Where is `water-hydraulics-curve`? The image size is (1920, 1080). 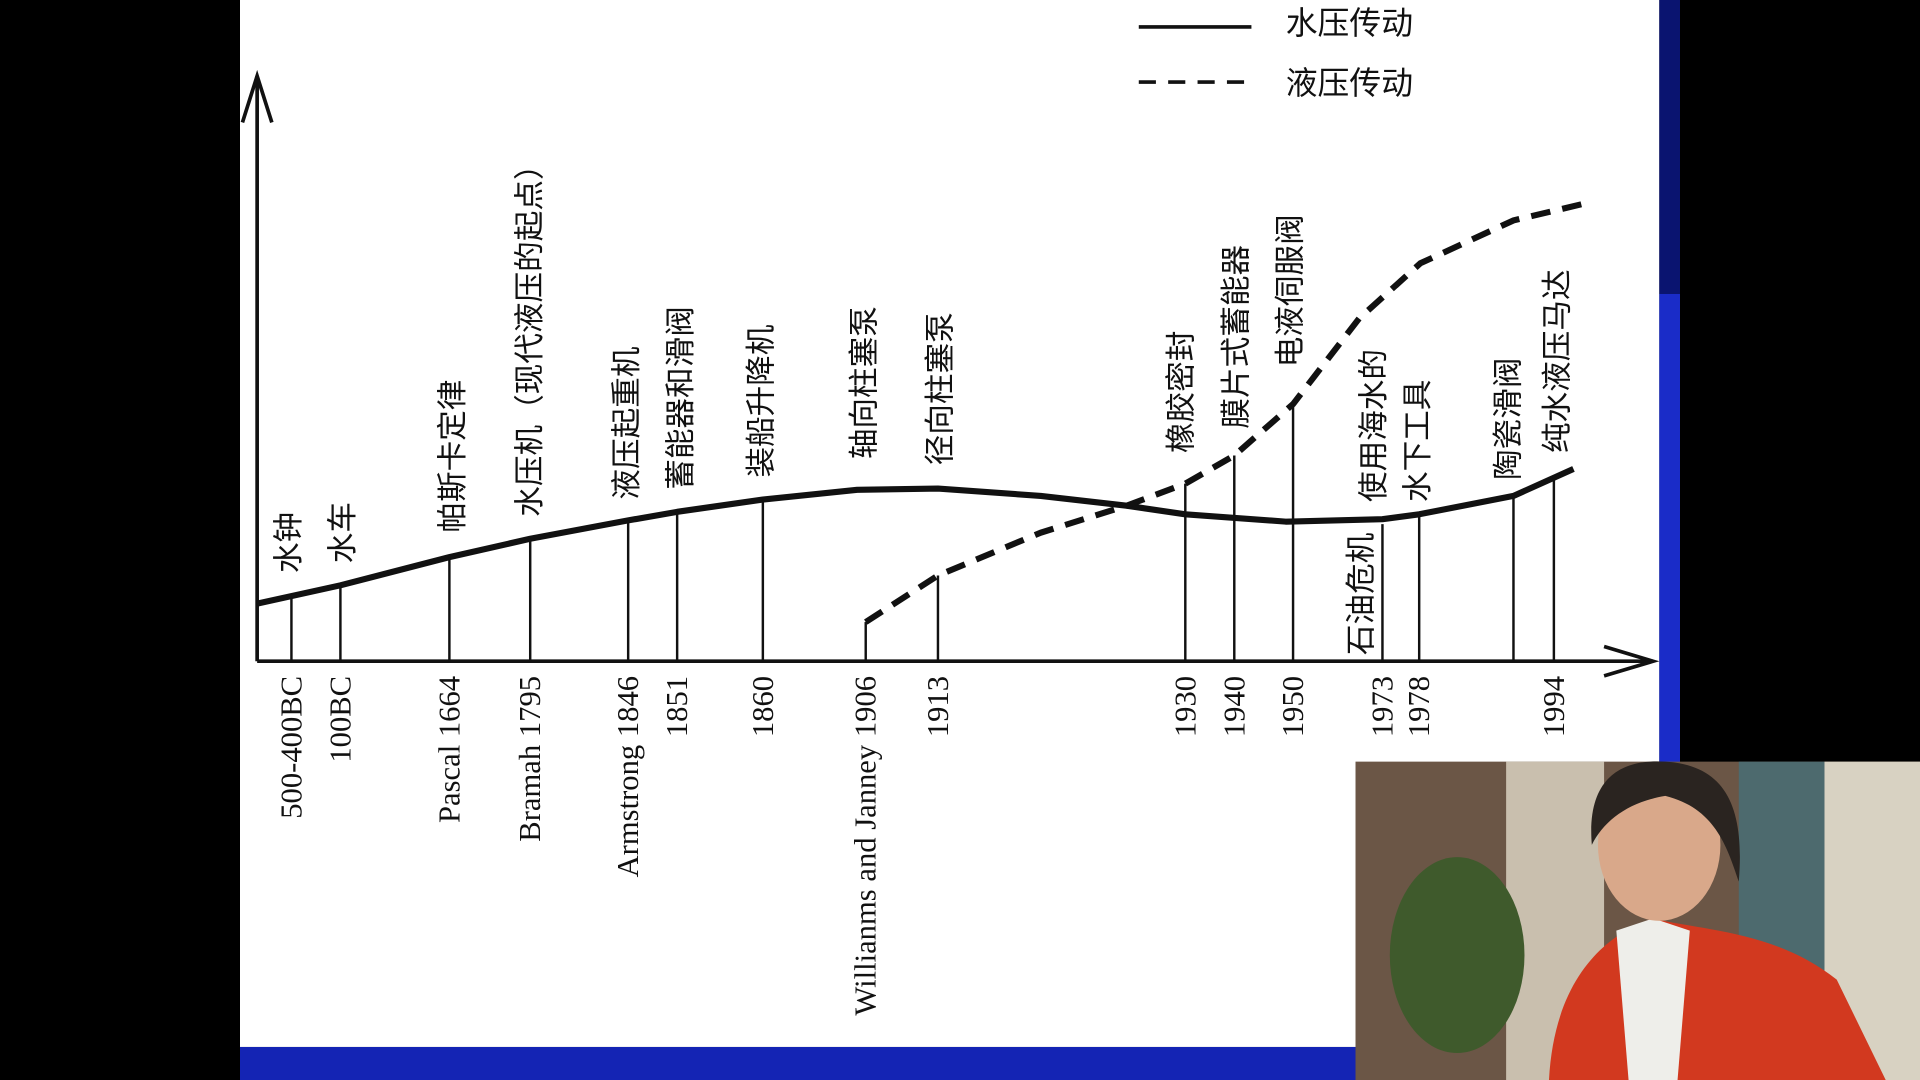 water-hydraulics-curve is located at coordinates (915, 536).